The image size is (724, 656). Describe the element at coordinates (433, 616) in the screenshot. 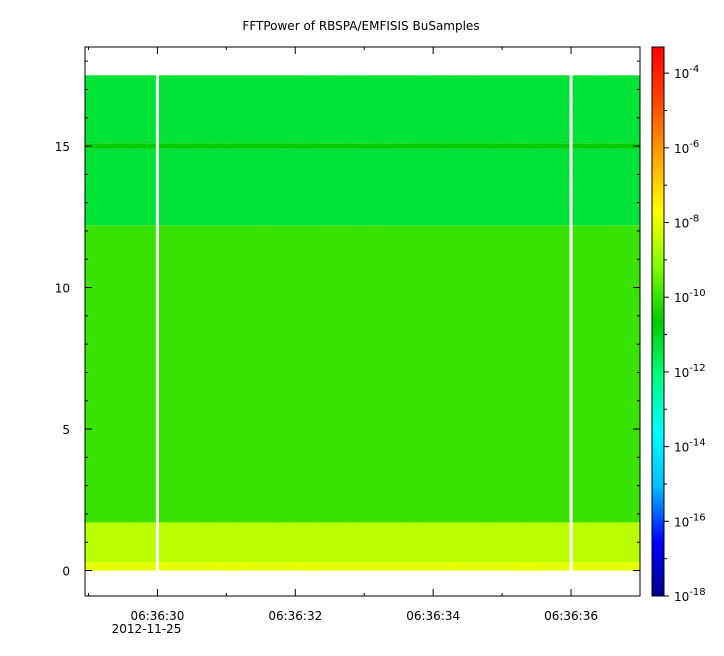

I see `x-tick-label: 06:36:34` at that location.